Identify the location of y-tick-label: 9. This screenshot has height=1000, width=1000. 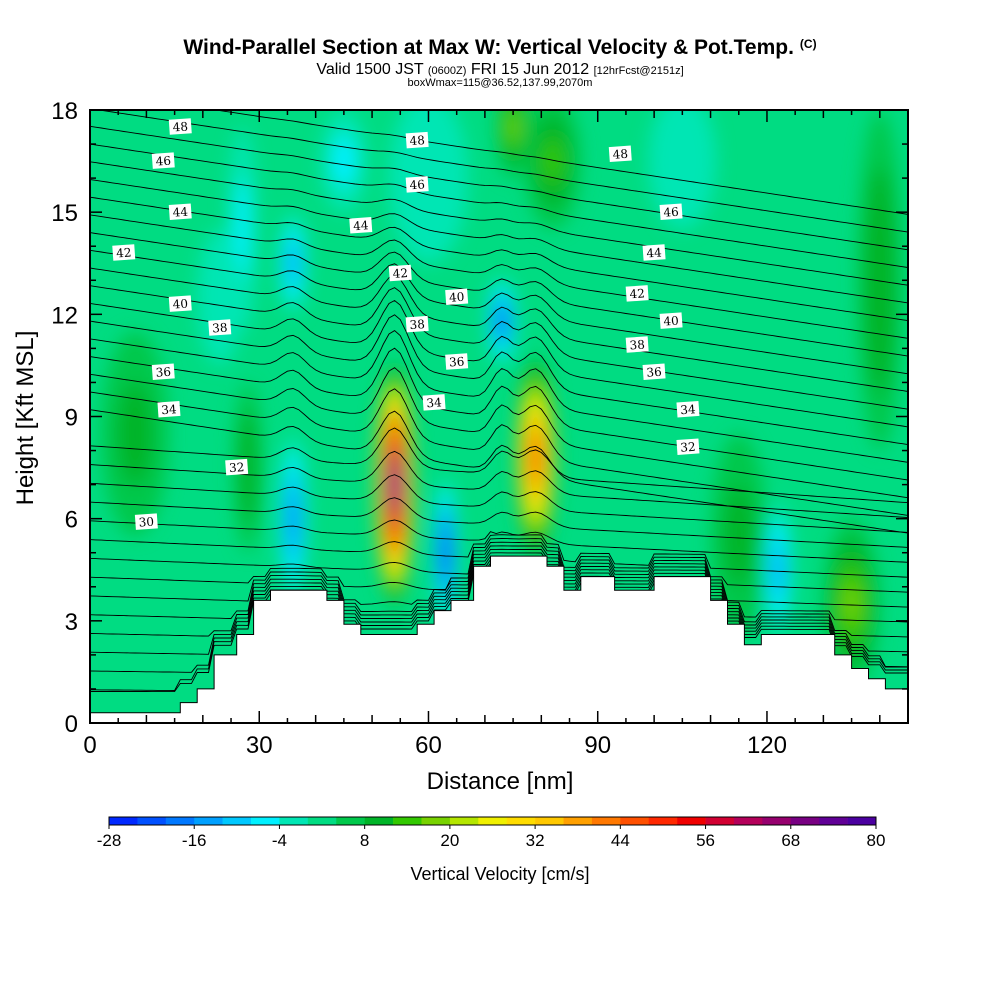
(71, 418).